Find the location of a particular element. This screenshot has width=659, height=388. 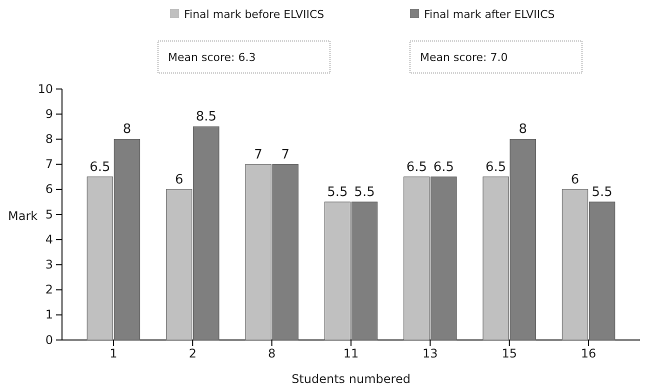

y-tick-label: 8 is located at coordinates (49, 139).